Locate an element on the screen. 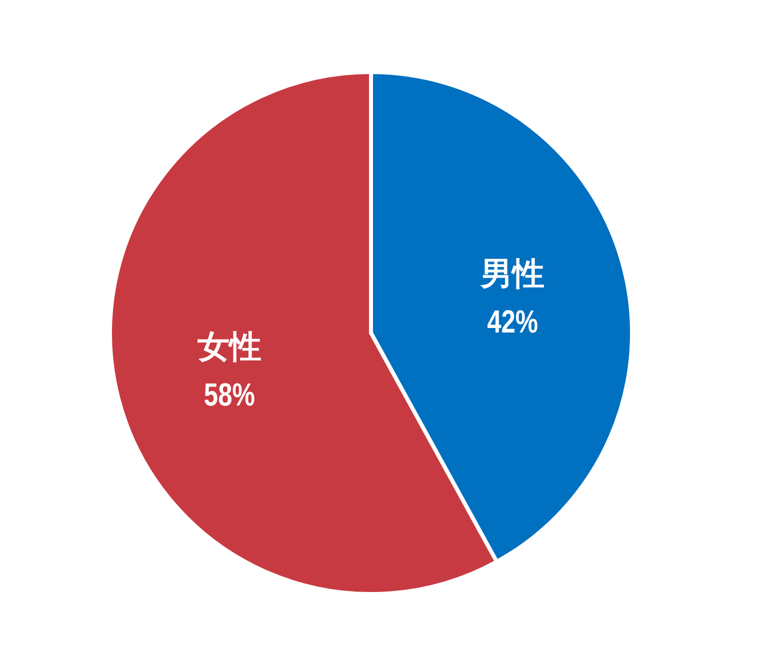 This screenshot has height=660, width=760. data-label: 58% is located at coordinates (236, 394).